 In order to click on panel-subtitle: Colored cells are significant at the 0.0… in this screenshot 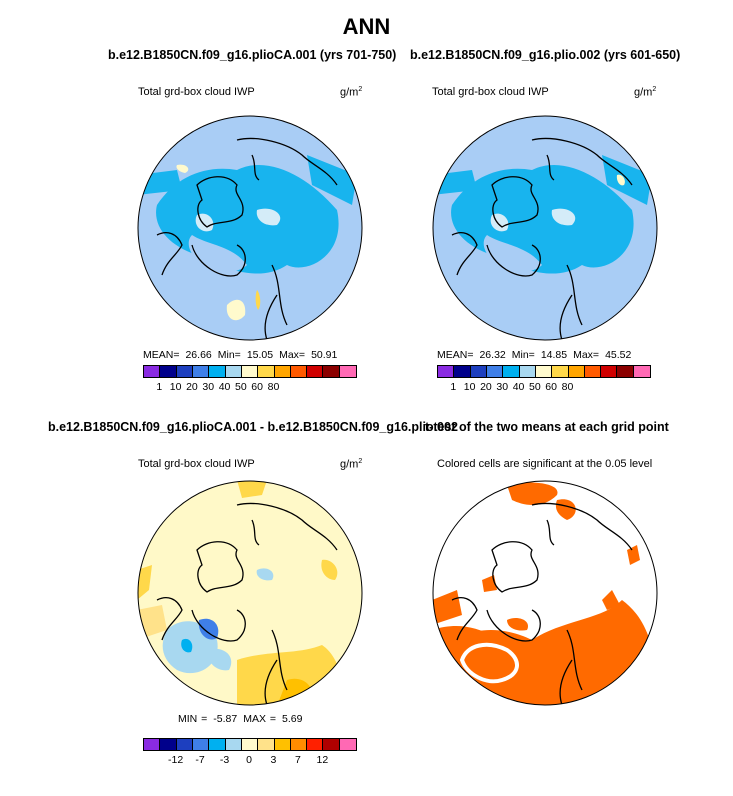, I will do `click(545, 464)`.